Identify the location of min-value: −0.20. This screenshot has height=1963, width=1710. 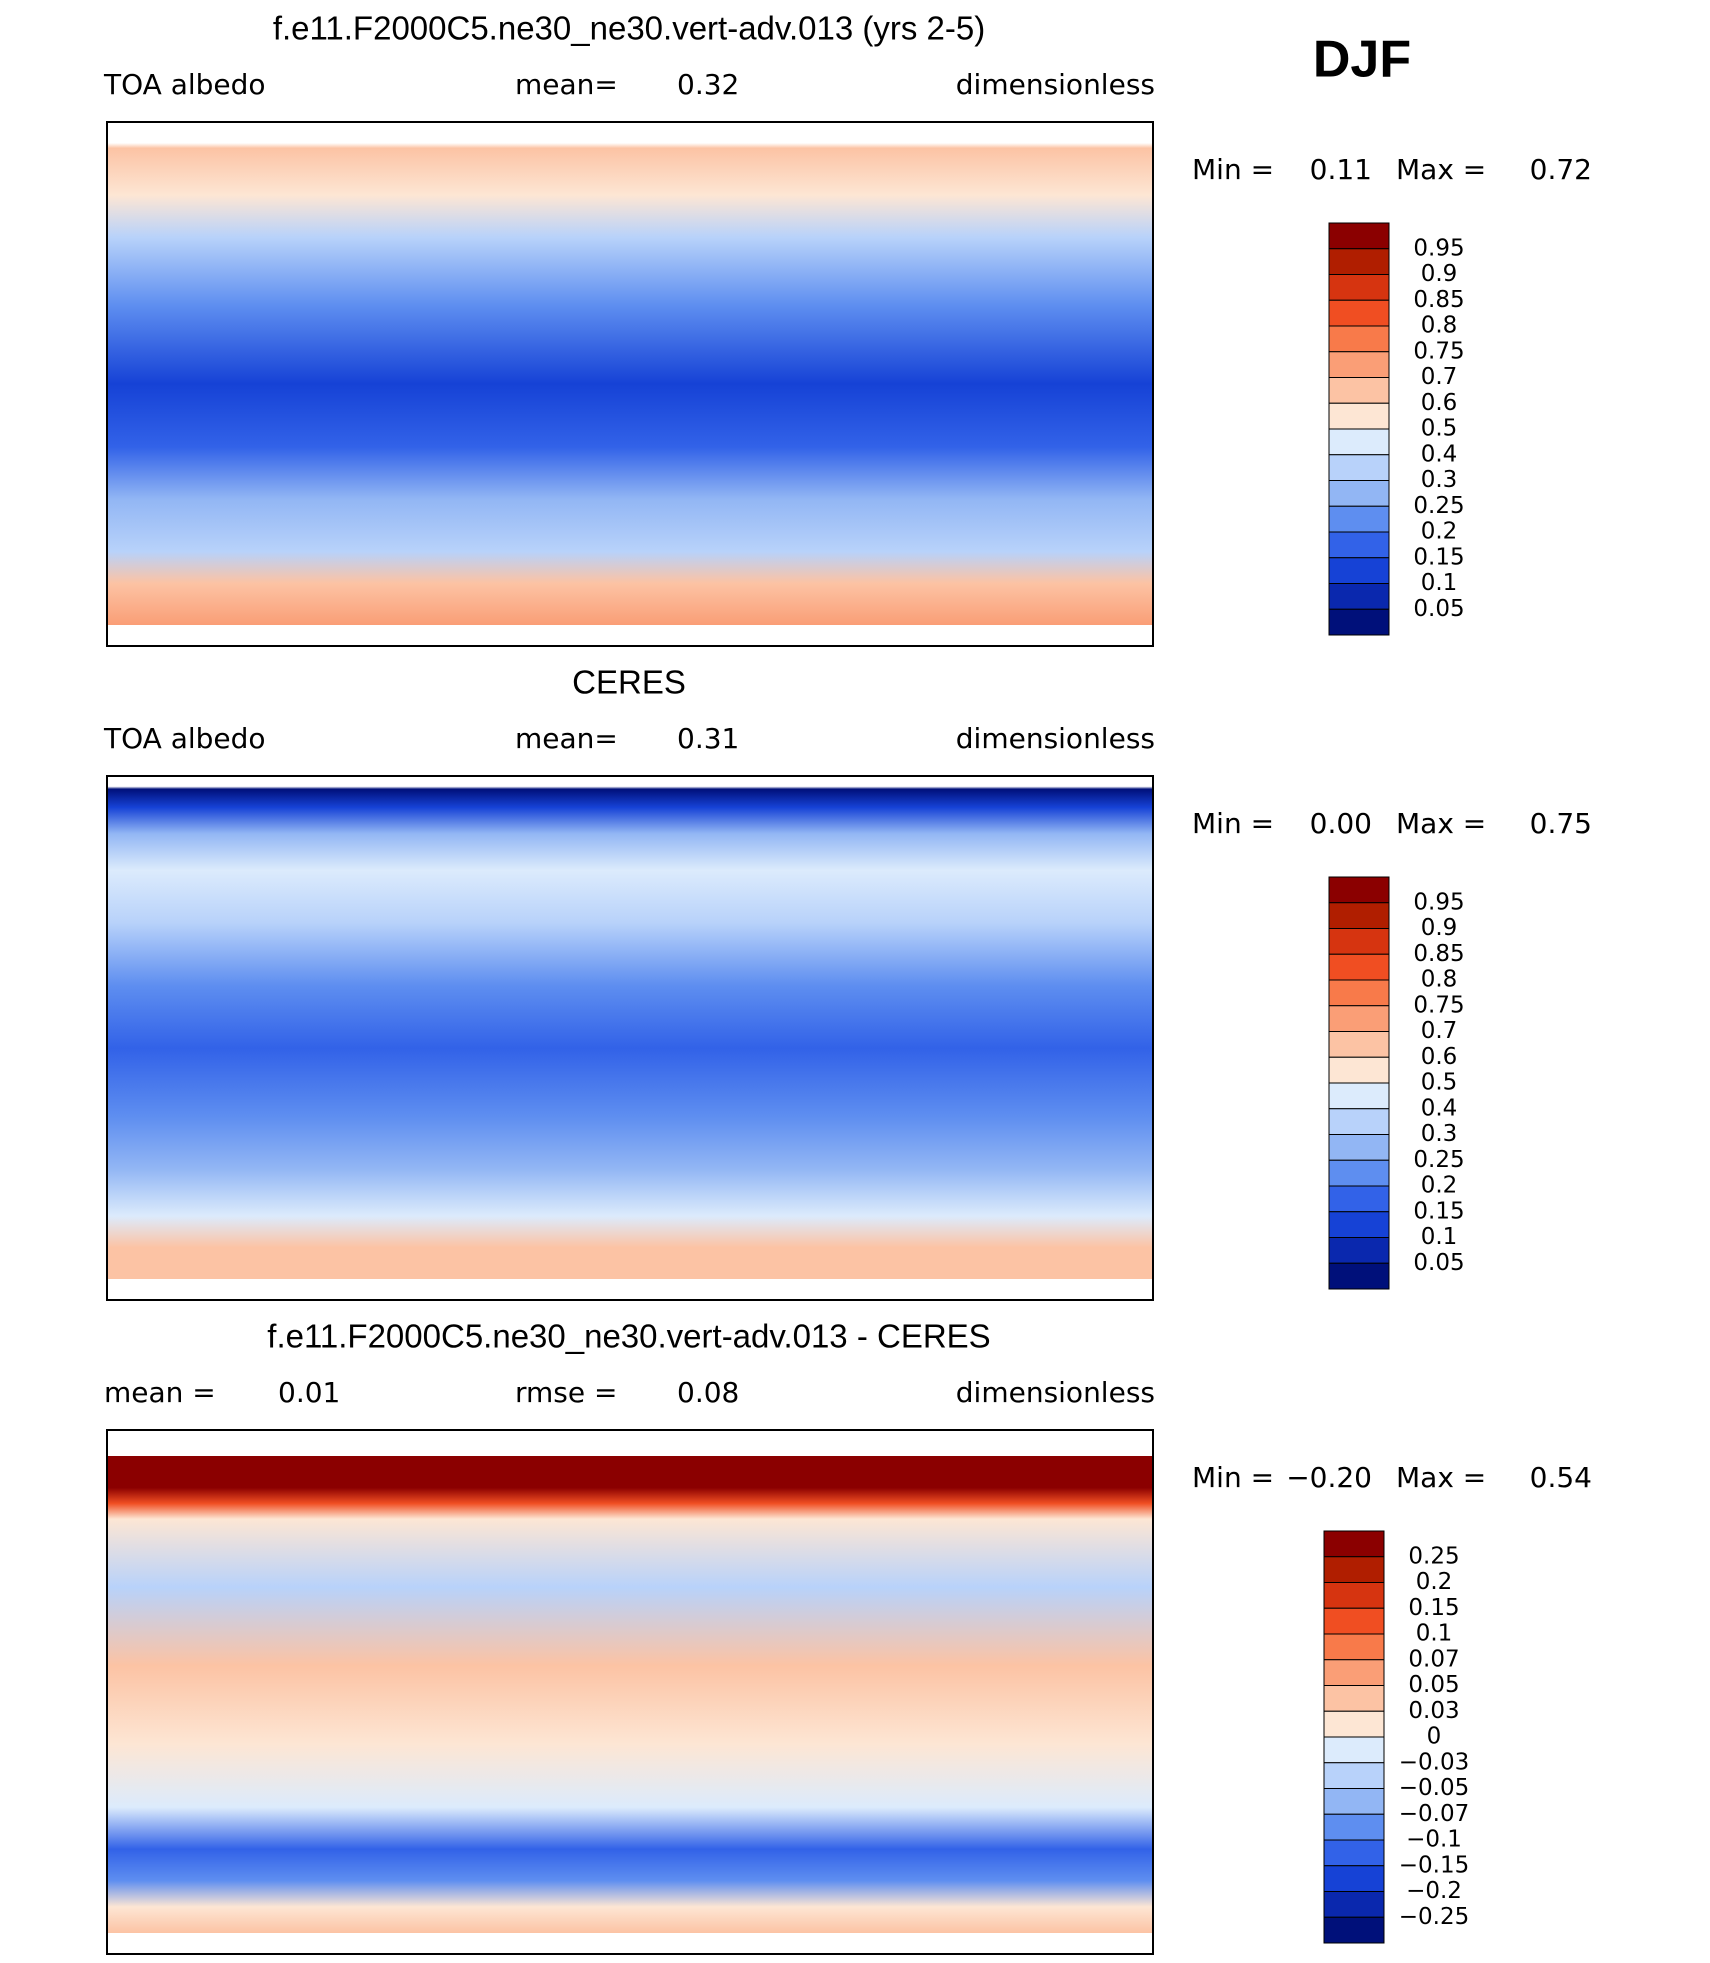
(1329, 1477).